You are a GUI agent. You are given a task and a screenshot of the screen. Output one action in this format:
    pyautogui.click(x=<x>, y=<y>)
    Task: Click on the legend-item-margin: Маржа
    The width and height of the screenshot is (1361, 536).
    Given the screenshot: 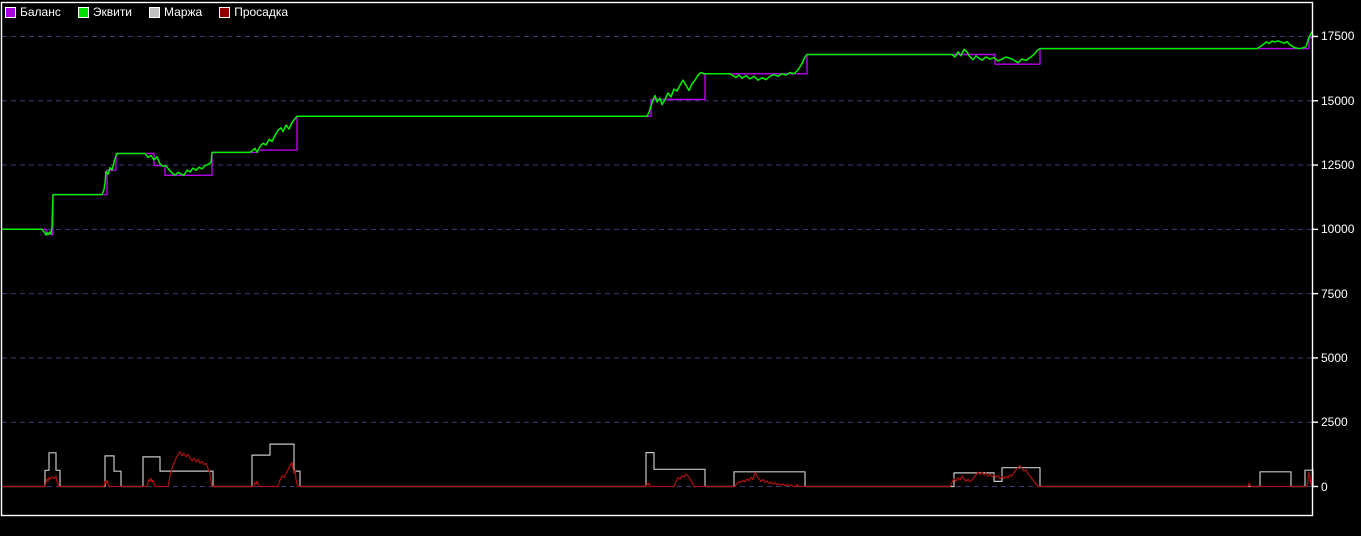 What is the action you would take?
    pyautogui.click(x=175, y=12)
    